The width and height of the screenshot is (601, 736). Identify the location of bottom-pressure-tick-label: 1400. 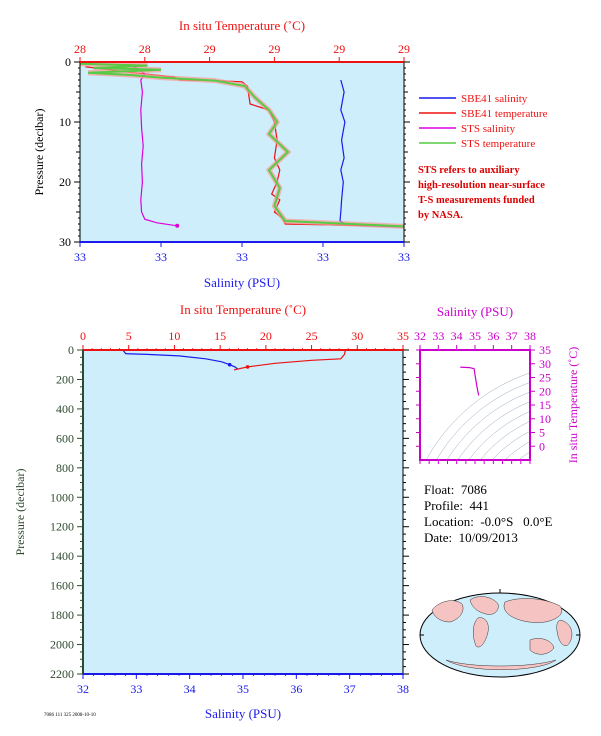
(62, 556).